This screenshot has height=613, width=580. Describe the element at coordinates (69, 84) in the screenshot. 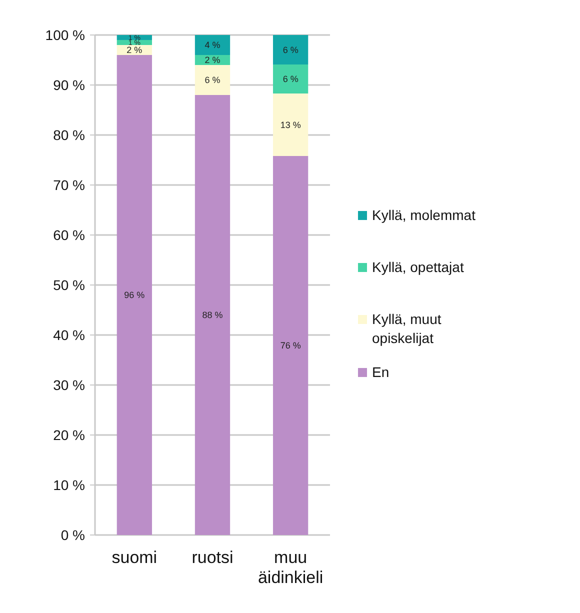

I see `y-tick-label: 90 %` at that location.